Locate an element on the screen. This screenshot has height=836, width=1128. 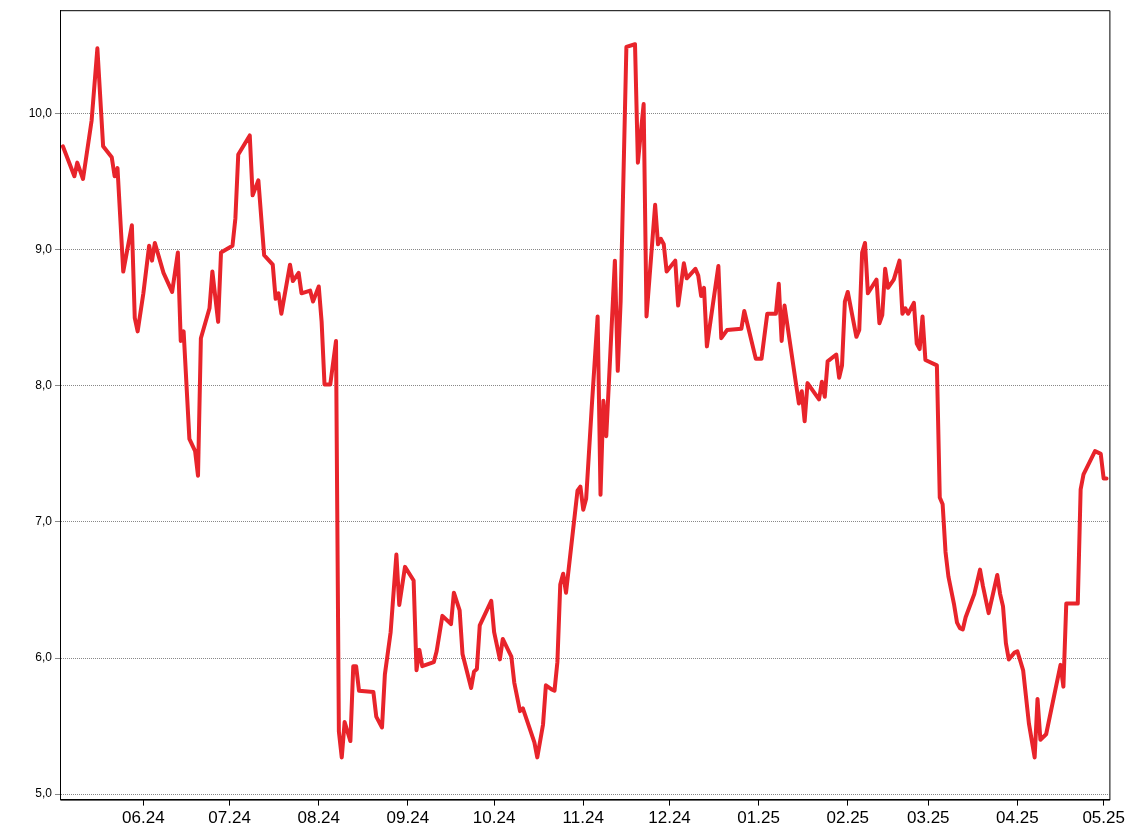
x-tick-label: 11.24 is located at coordinates (583, 818).